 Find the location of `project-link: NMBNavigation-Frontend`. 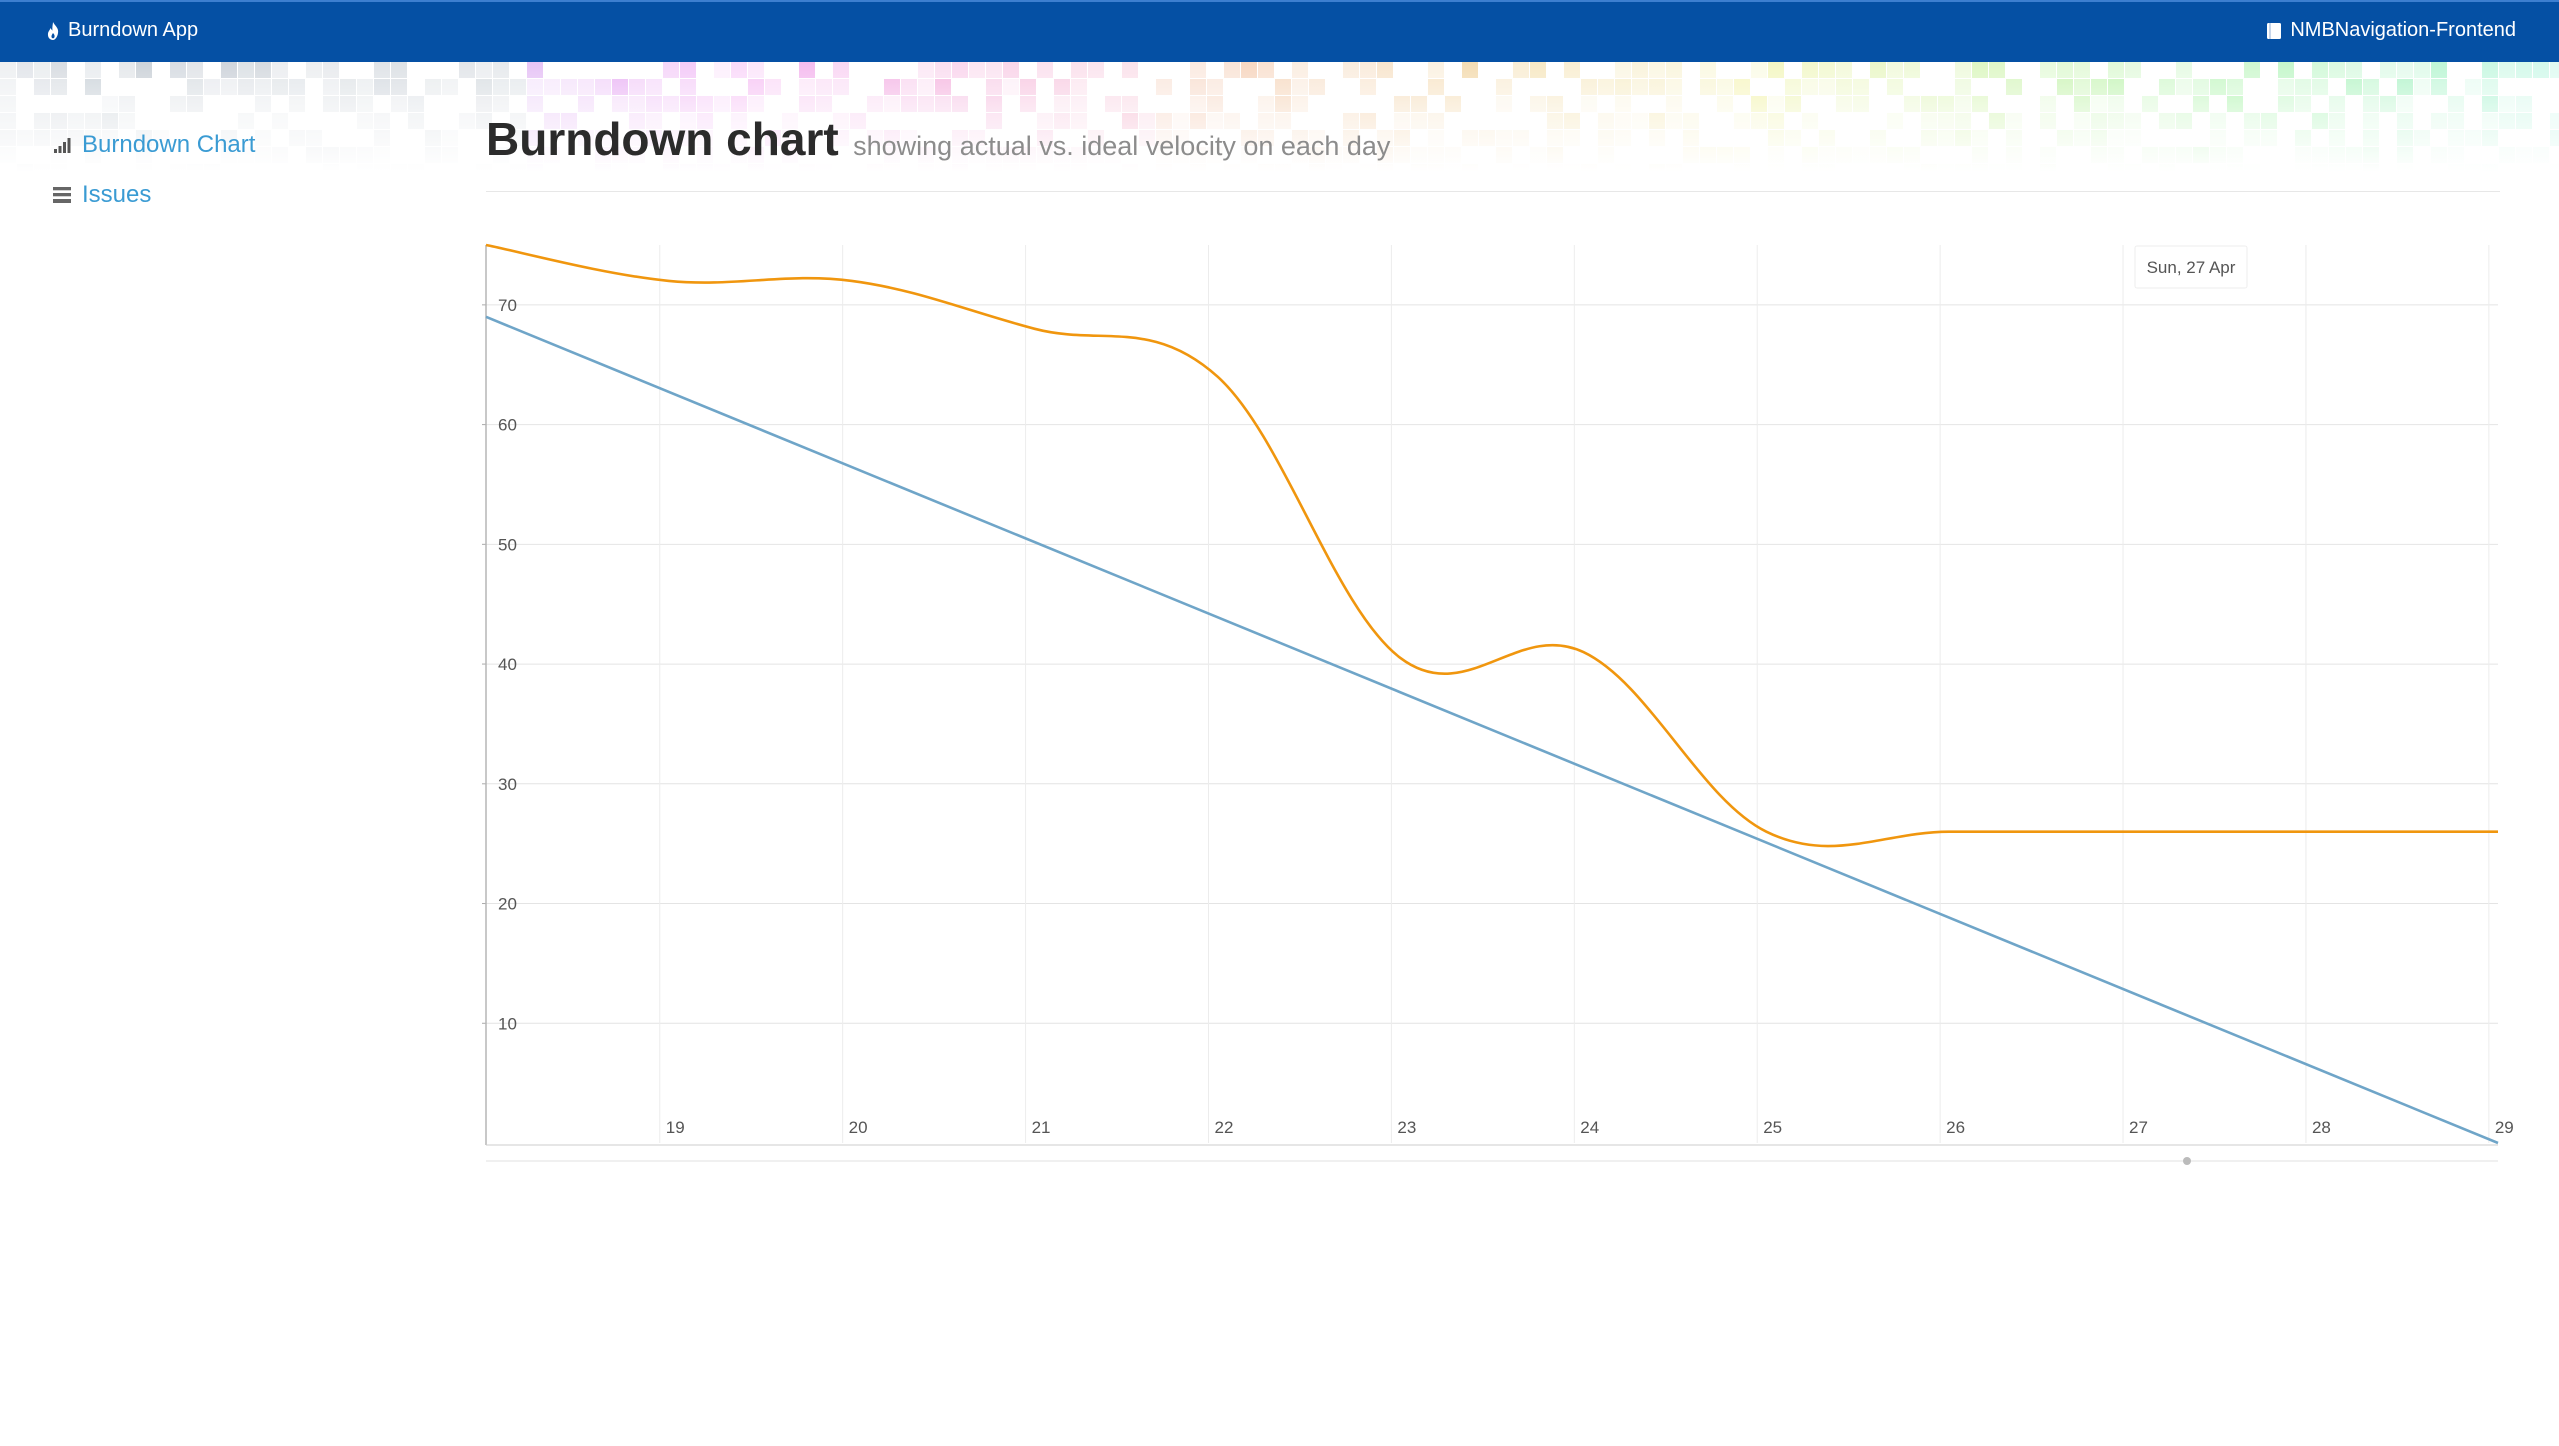

project-link: NMBNavigation-Frontend is located at coordinates (2391, 30).